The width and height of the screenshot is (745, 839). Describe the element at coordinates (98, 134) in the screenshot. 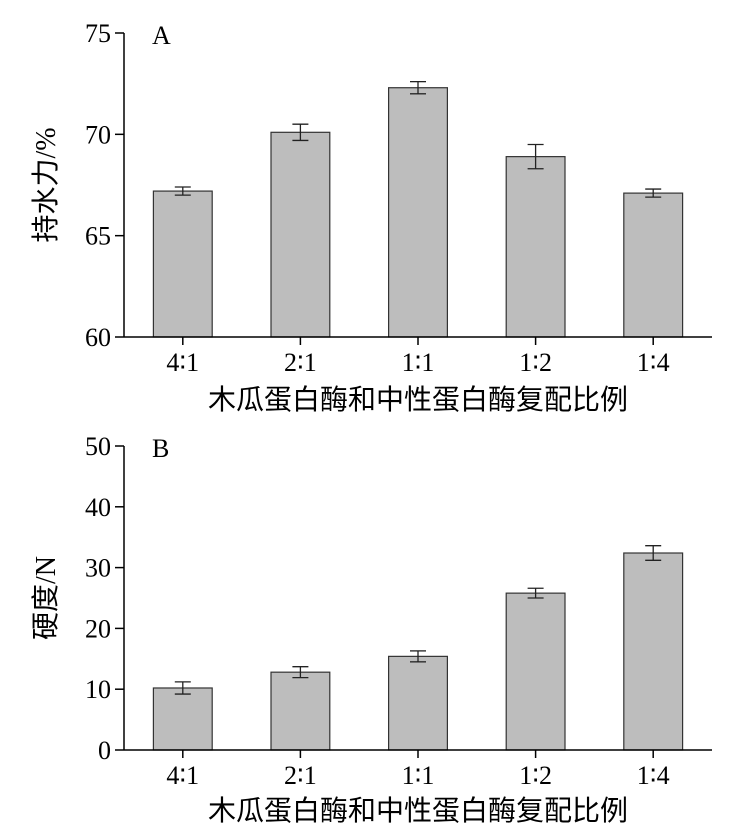

I see `y-tick-label-2: 70` at that location.